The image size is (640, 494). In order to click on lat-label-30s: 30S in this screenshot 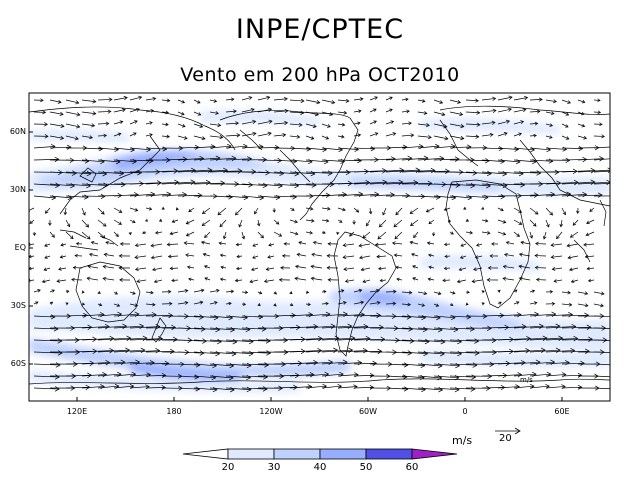, I will do `click(18, 305)`.